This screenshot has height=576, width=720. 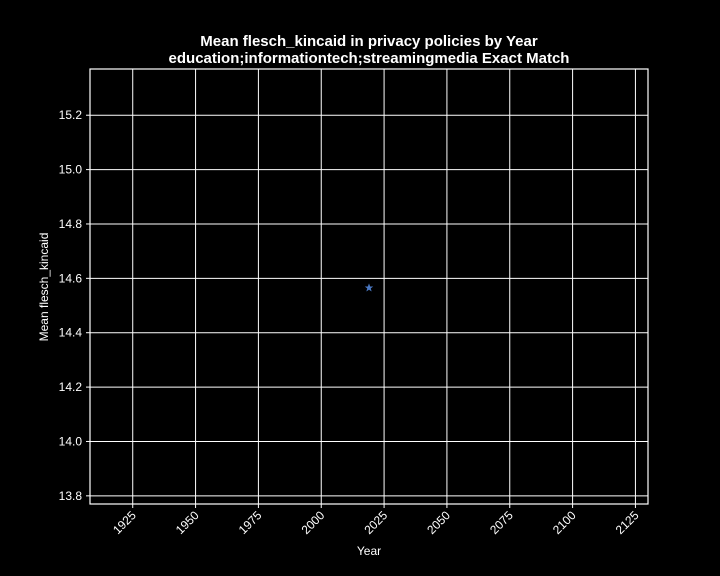 I want to click on x-tick-label: 2000, so click(x=313, y=522).